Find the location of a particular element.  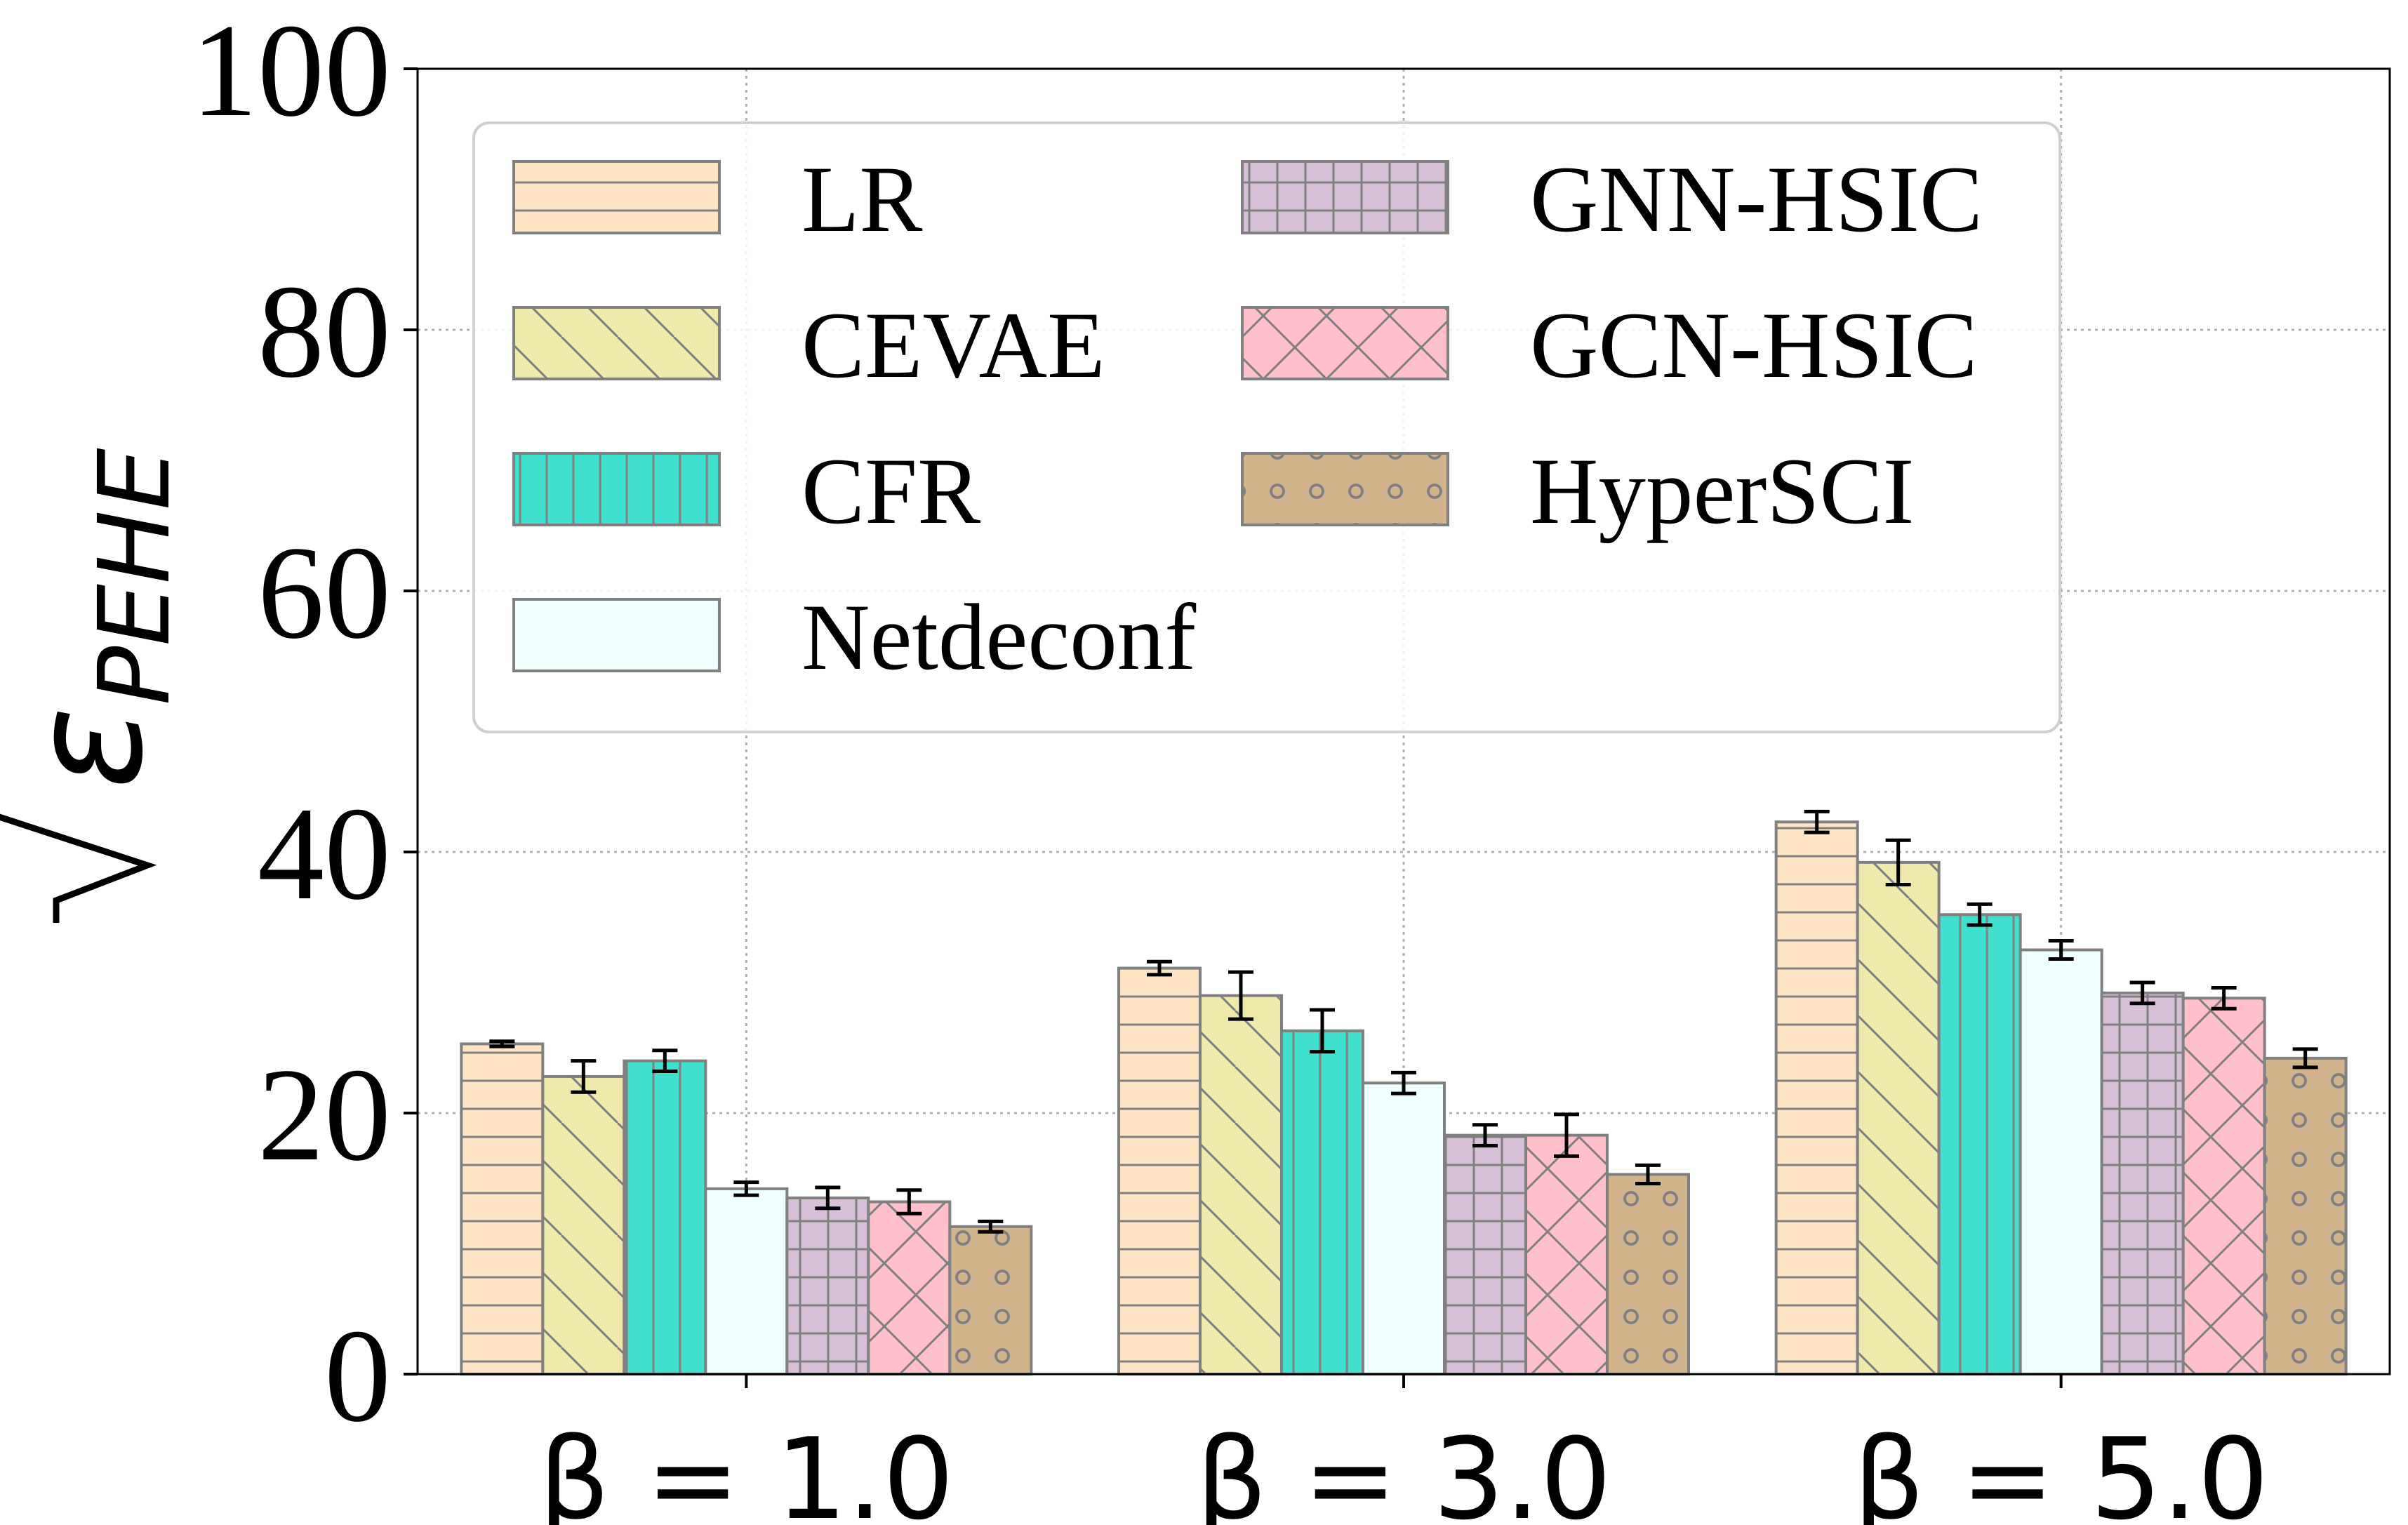

x-tick-label: β = 1.0 is located at coordinates (746, 1469).